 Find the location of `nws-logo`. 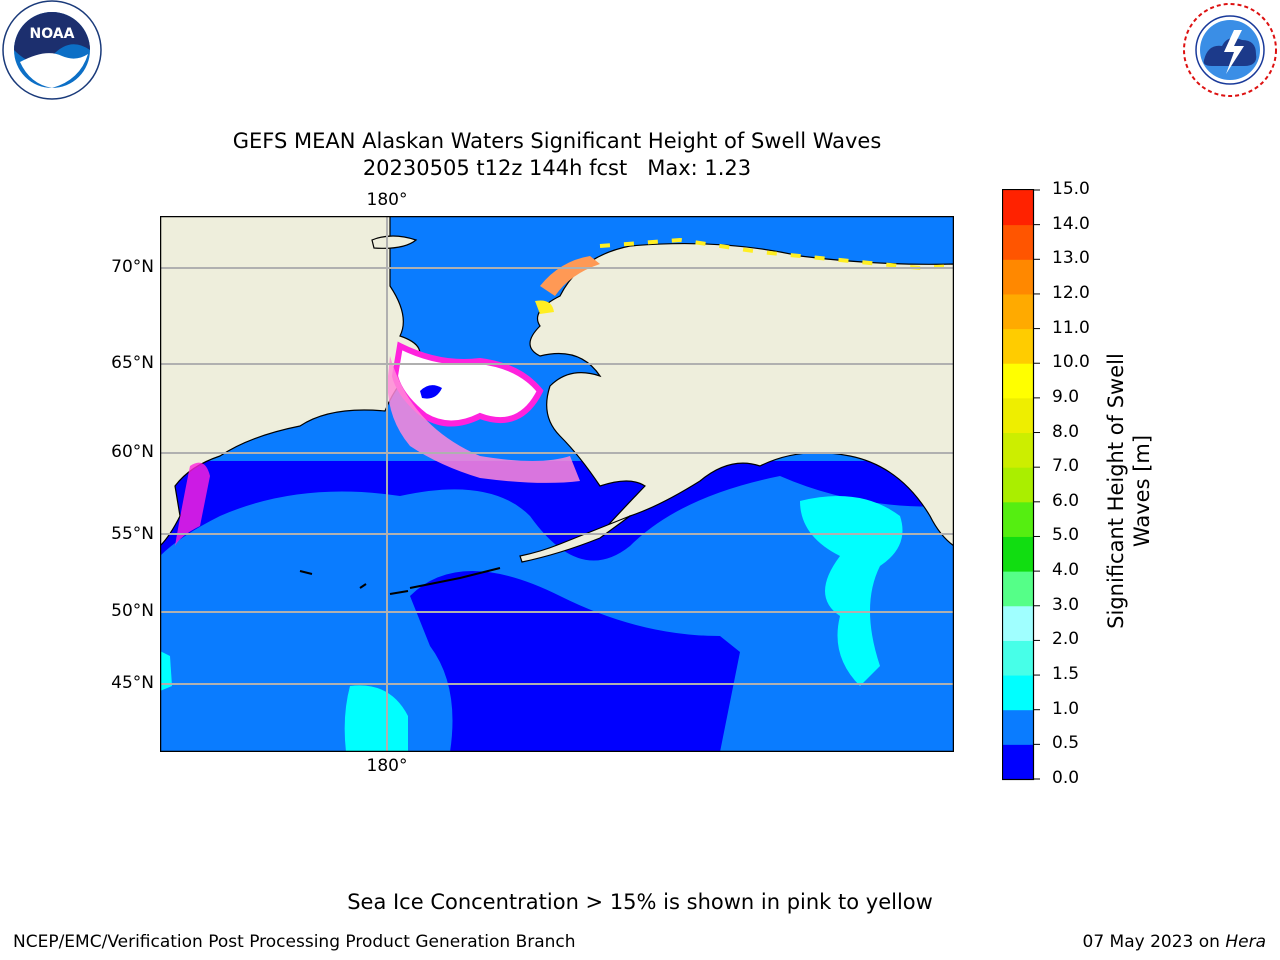

nws-logo is located at coordinates (1229, 50).